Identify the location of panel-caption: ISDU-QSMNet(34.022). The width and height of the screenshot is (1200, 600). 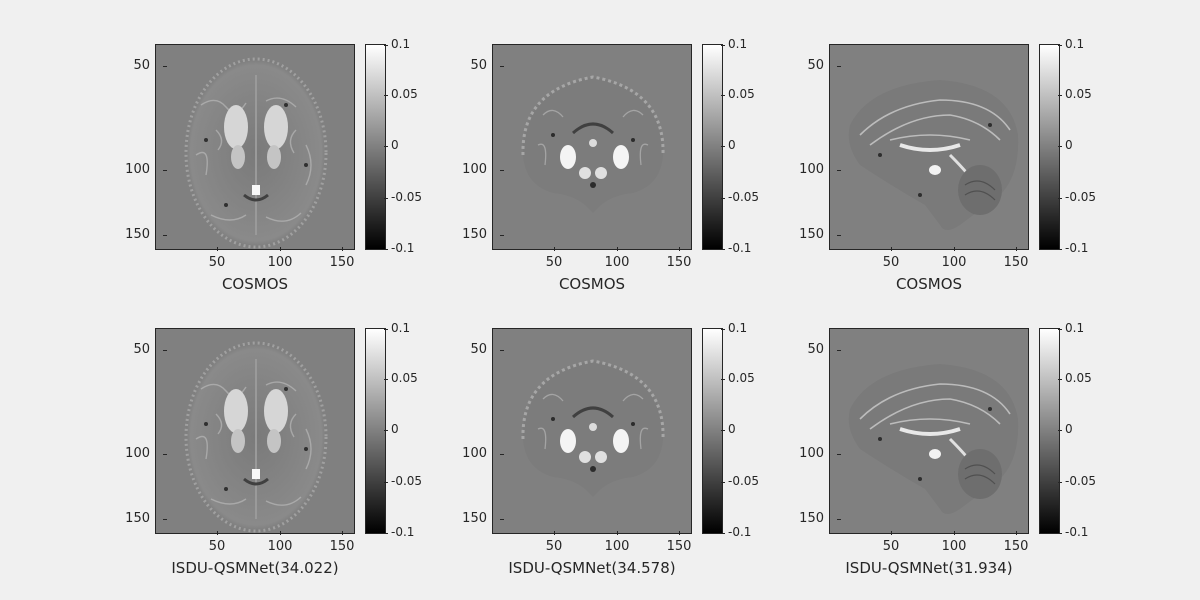
(255, 568).